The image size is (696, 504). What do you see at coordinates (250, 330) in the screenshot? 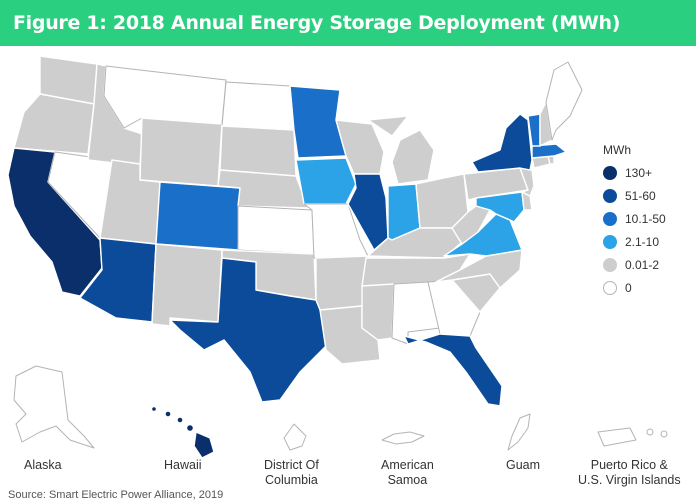
I see `state-TX` at bounding box center [250, 330].